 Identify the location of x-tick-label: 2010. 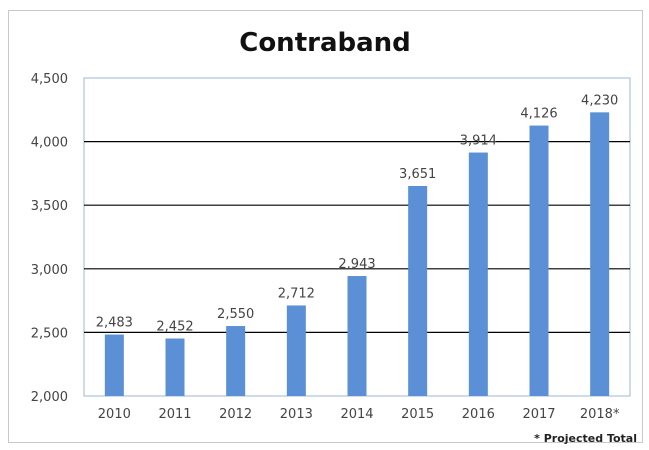
(114, 414).